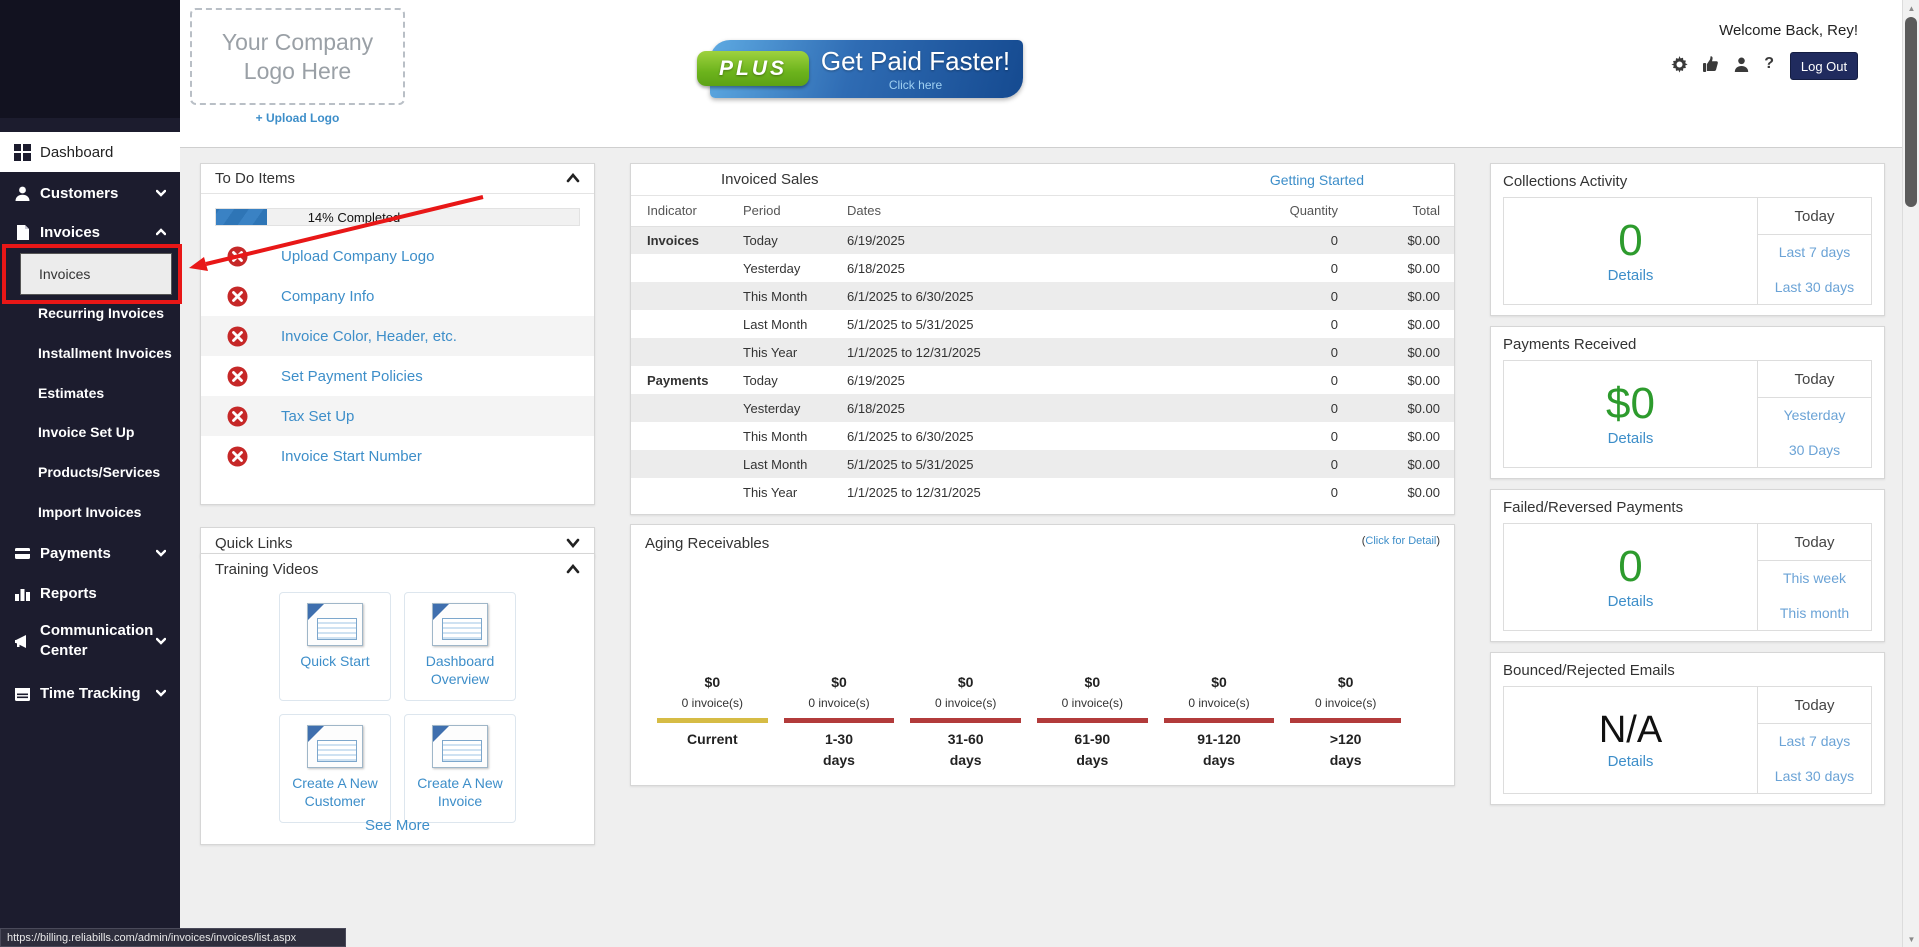 The image size is (1919, 947). What do you see at coordinates (96, 274) in the screenshot?
I see `sidebar-subitem-invoices: Invoices` at bounding box center [96, 274].